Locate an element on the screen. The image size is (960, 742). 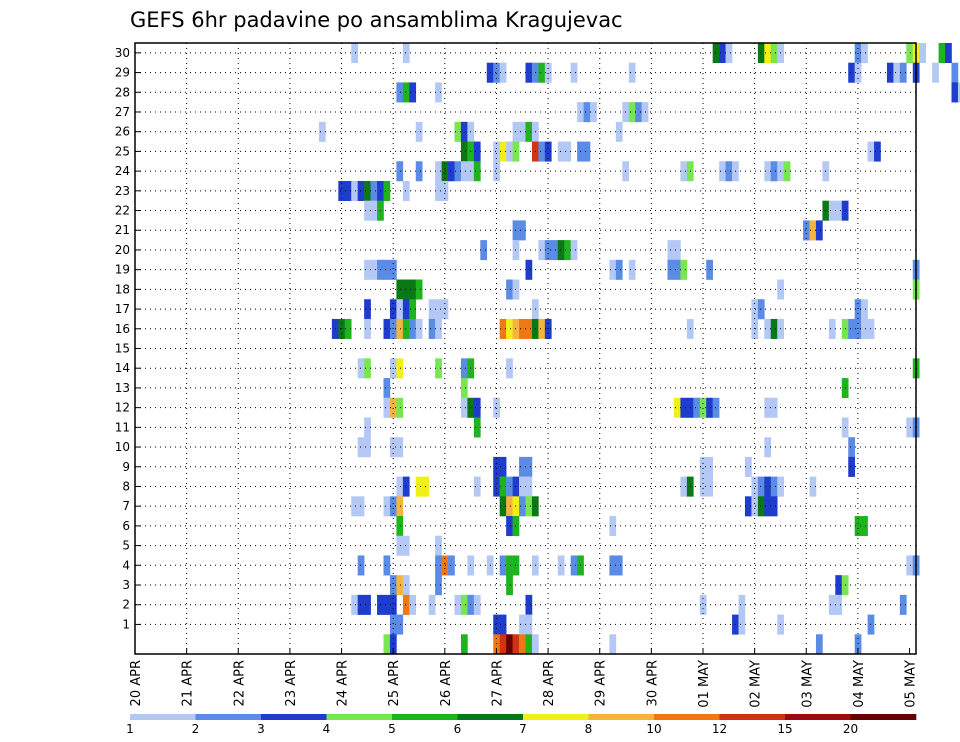
colorbar-label: 3 is located at coordinates (261, 729).